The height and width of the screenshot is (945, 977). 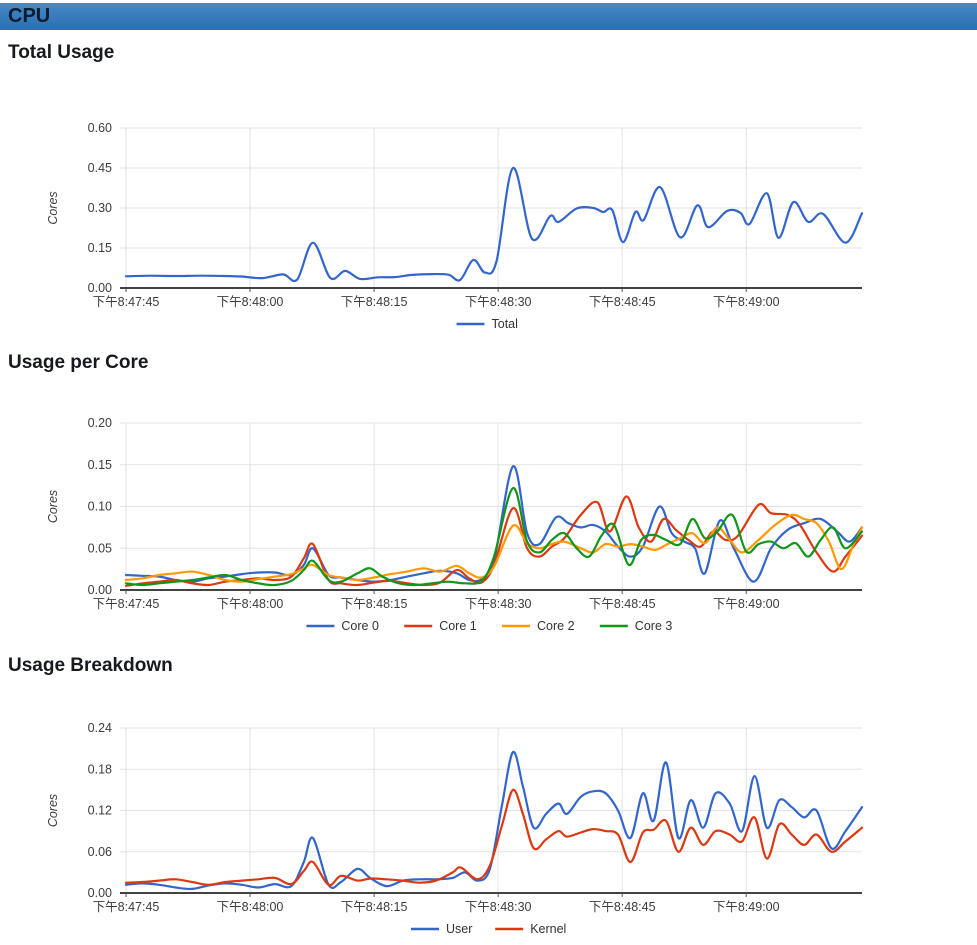 What do you see at coordinates (556, 626) in the screenshot?
I see `legend-label-core-2: Core 2` at bounding box center [556, 626].